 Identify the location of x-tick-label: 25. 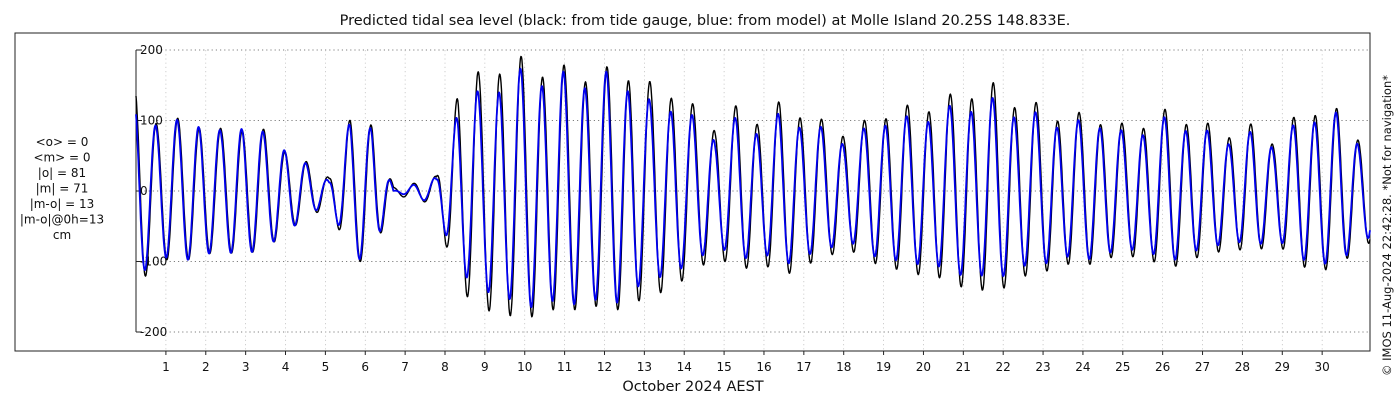
(1122, 367).